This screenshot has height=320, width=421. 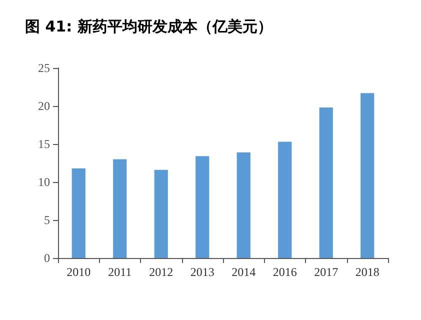 I want to click on y-tick-label: 15, so click(x=44, y=144).